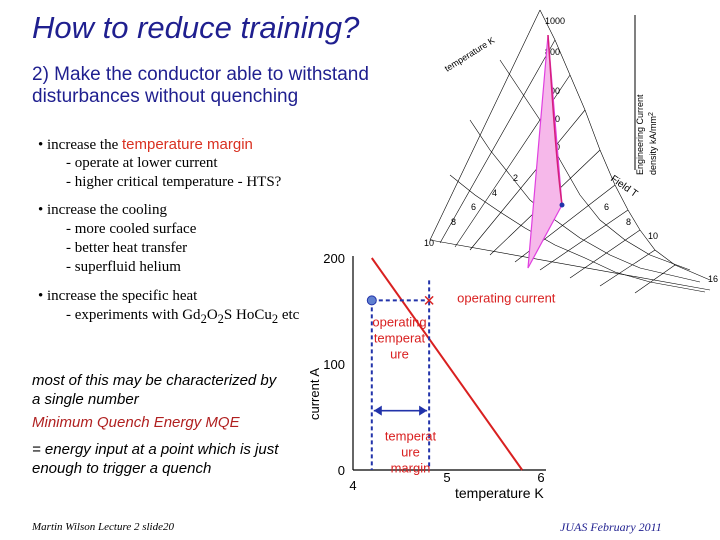 Image resolution: width=720 pixels, height=540 pixels. Describe the element at coordinates (341, 470) in the screenshot. I see `y-tick-label: 0` at that location.